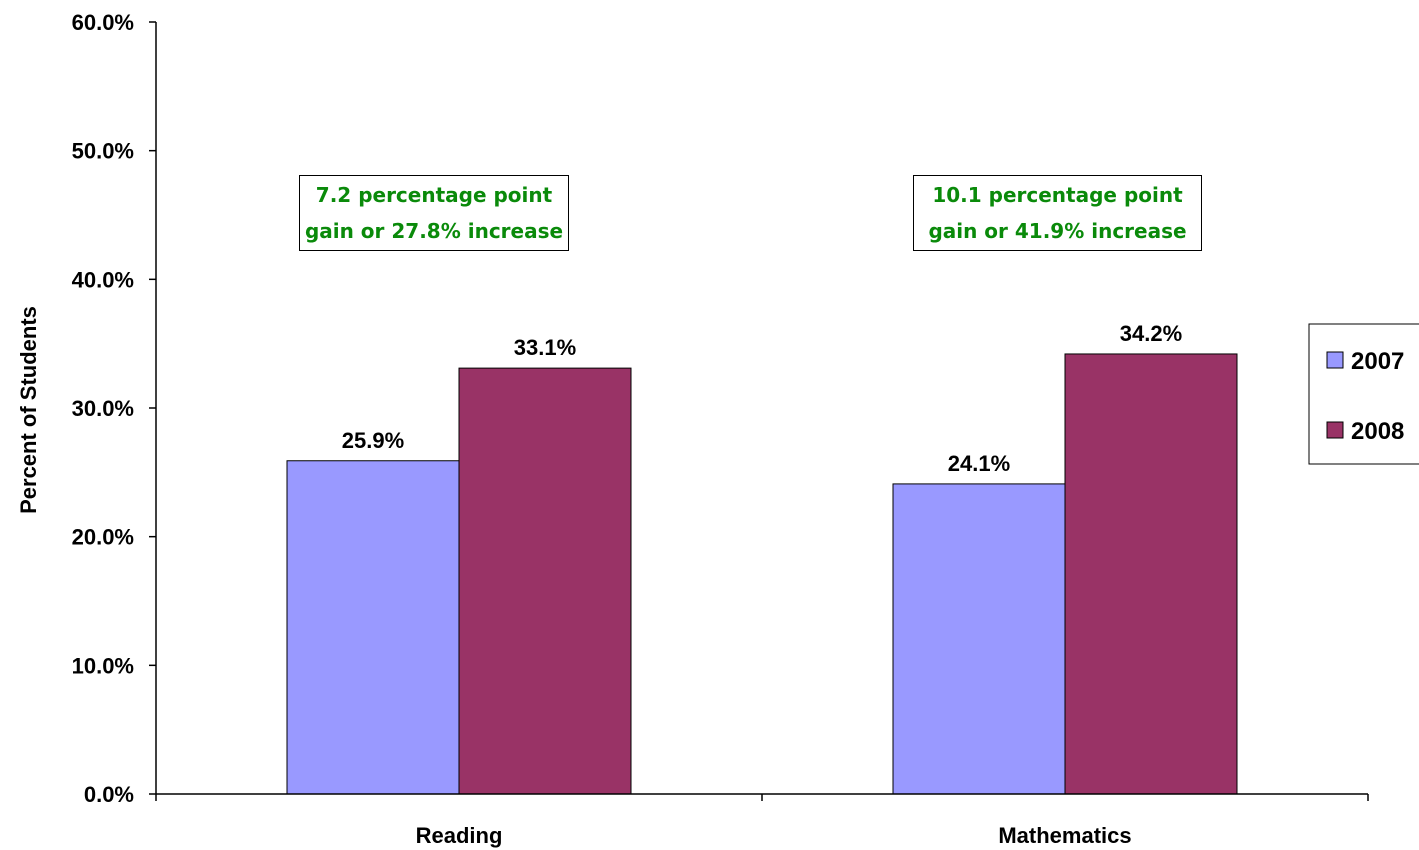 The height and width of the screenshot is (850, 1419). Describe the element at coordinates (979, 639) in the screenshot. I see `bar-2007-mathematics` at that location.